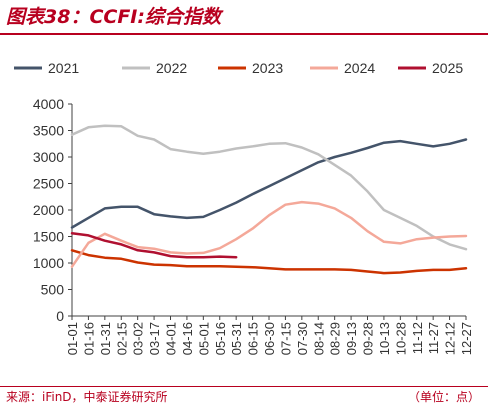 The height and width of the screenshot is (407, 488). I want to click on x-tick-label: 10-13, so click(384, 338).